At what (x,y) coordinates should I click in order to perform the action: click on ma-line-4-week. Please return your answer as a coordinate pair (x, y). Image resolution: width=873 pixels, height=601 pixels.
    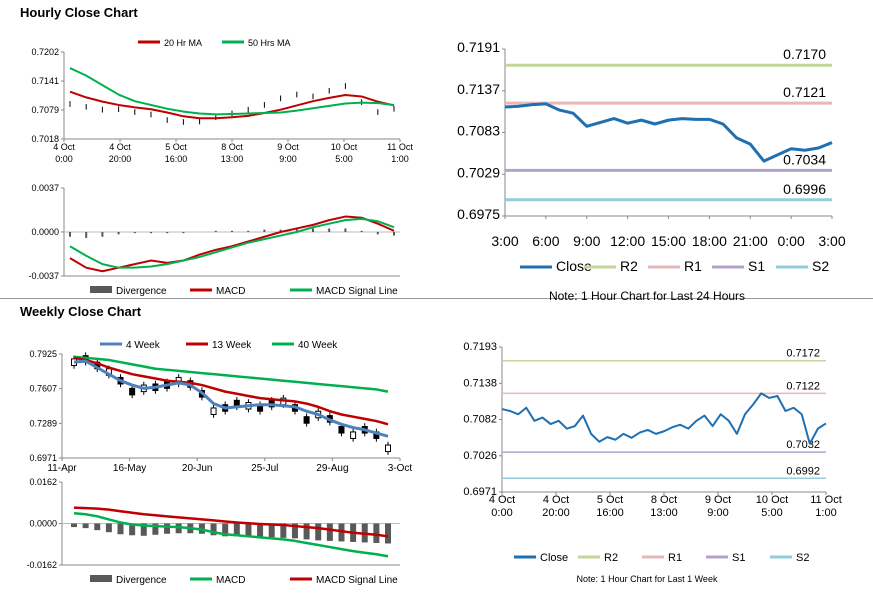
    Looking at the image, I should click on (231, 398).